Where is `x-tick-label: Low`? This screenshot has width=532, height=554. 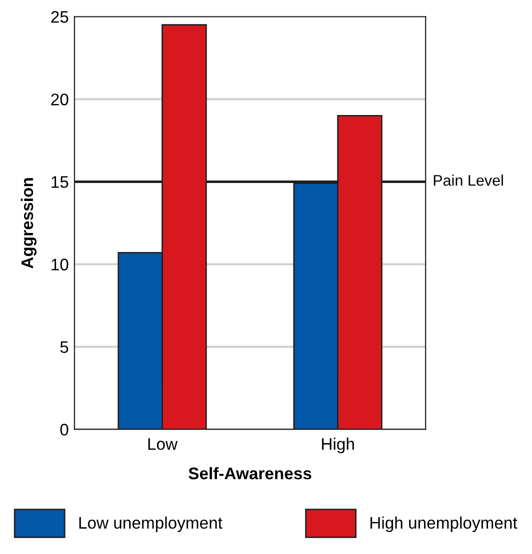
x-tick-label: Low is located at coordinates (163, 444).